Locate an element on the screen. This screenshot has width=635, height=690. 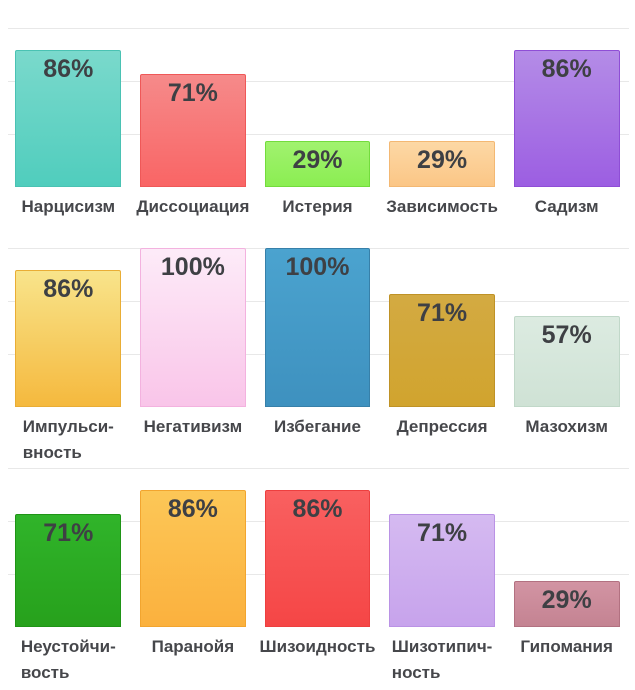
category-label-text: Садизм is located at coordinates (566, 206).